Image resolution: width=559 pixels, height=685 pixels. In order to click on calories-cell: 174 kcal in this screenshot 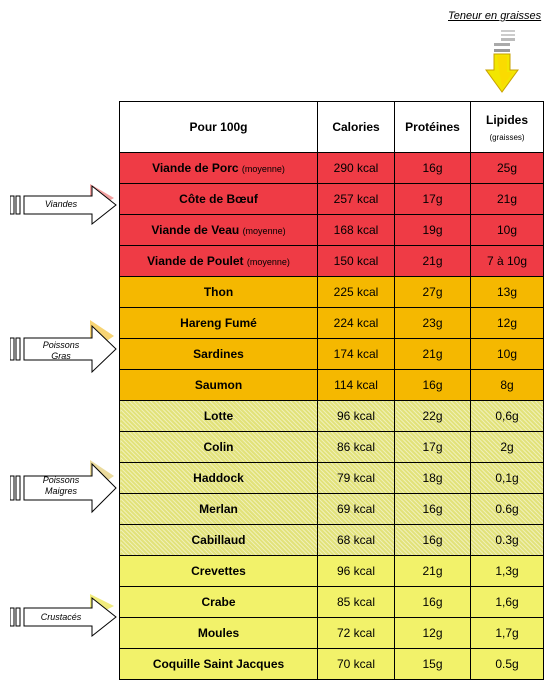, I will do `click(356, 354)`.